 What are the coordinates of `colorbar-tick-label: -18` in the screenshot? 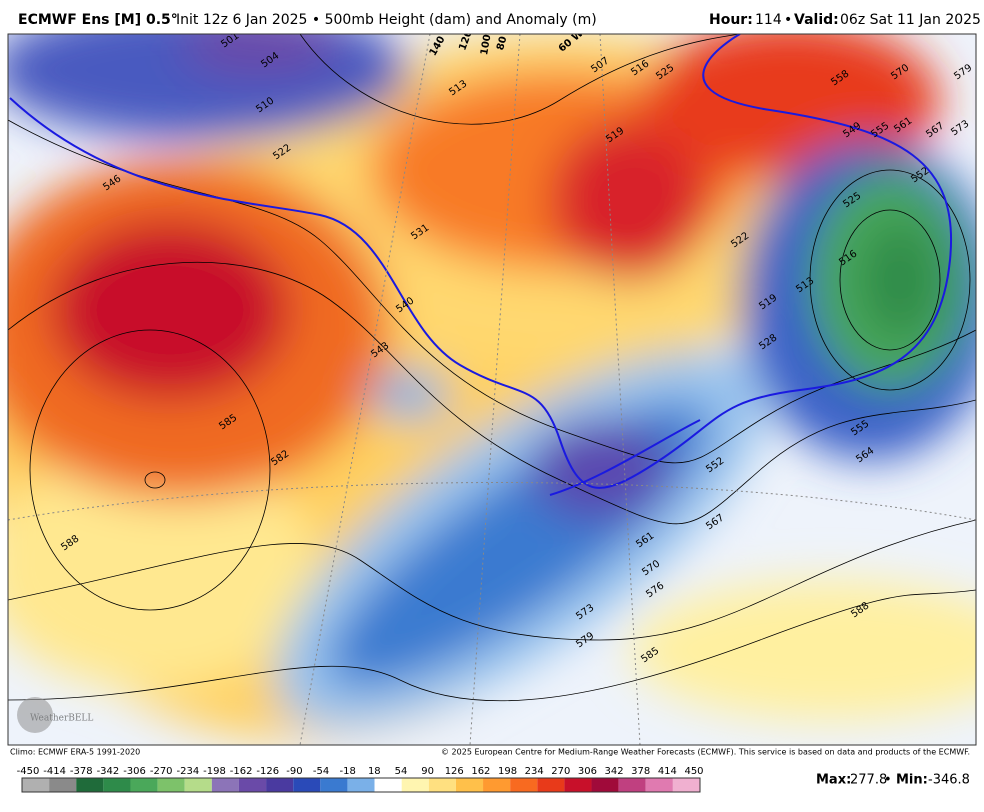 It's located at (348, 771).